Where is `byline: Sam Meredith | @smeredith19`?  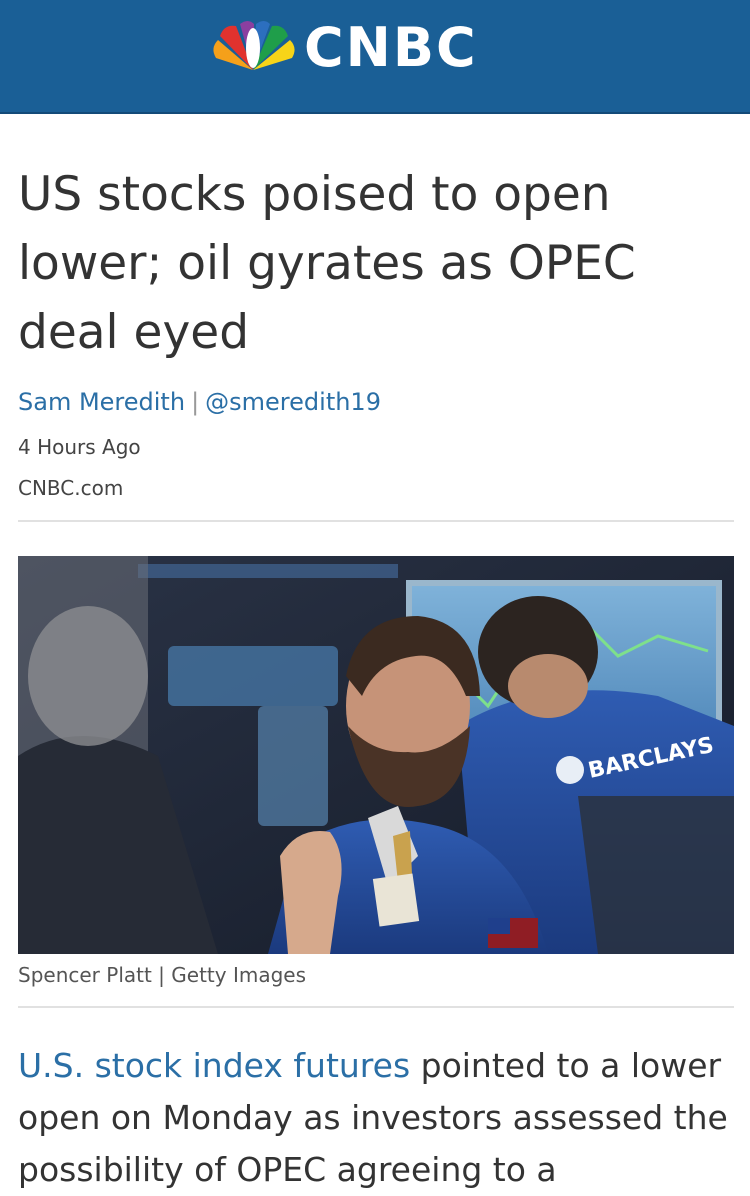 byline: Sam Meredith | @smeredith19 is located at coordinates (199, 402).